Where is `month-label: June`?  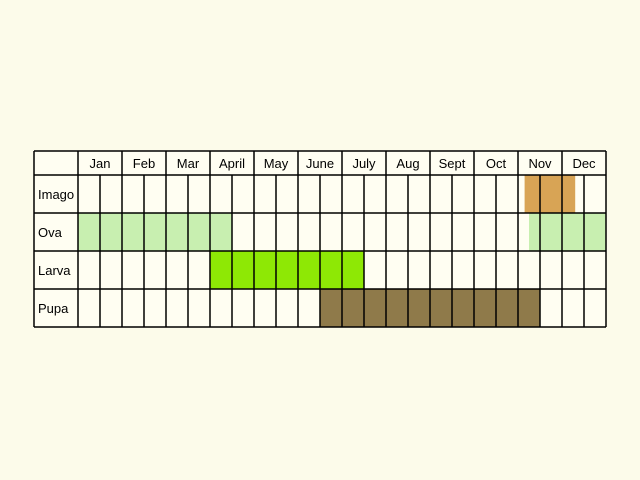
month-label: June is located at coordinates (320, 163).